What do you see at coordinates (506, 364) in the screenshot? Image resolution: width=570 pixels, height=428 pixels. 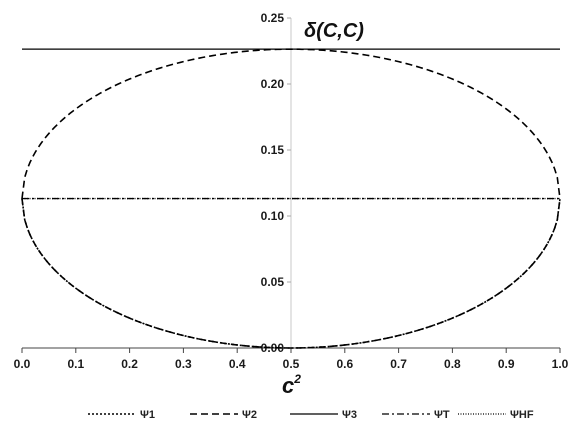 I see `x-tick-label: 0.9` at bounding box center [506, 364].